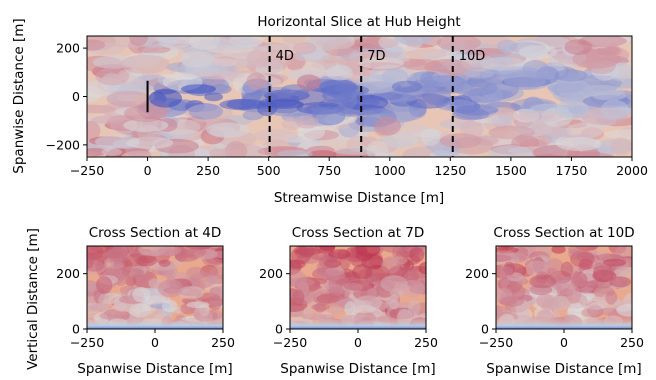  I want to click on ground-layer-band, so click(564, 323).